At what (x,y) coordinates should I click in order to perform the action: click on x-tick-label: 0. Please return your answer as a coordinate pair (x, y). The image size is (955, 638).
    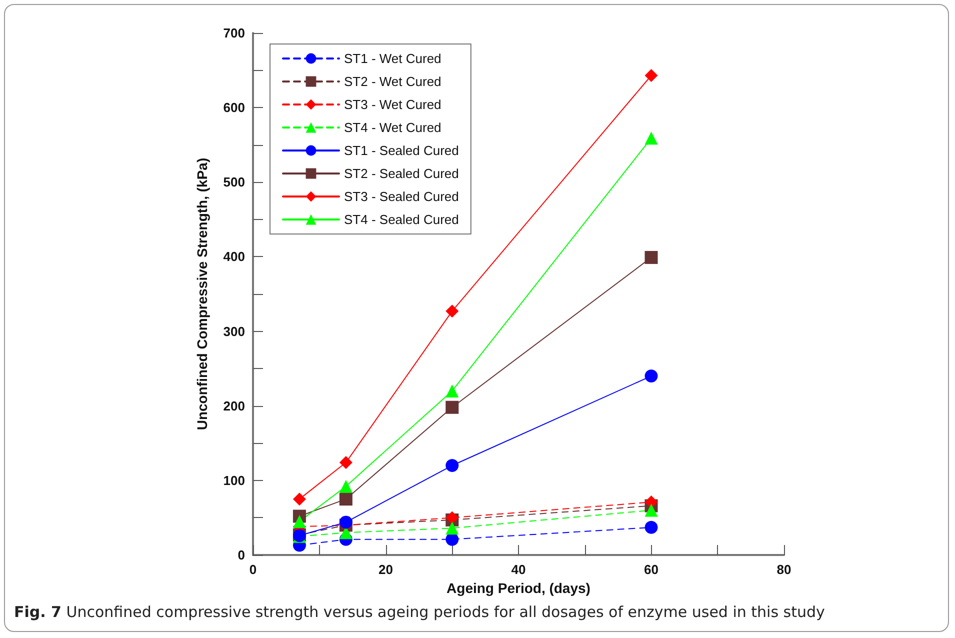
    Looking at the image, I should click on (253, 569).